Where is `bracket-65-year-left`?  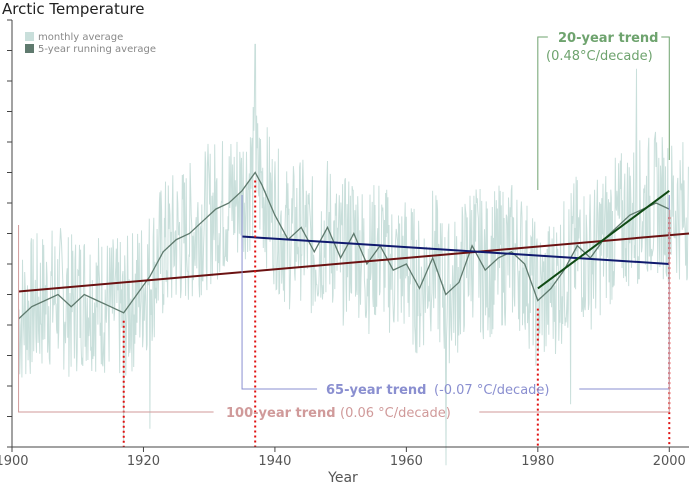
bracket-65-year-left is located at coordinates (279, 292).